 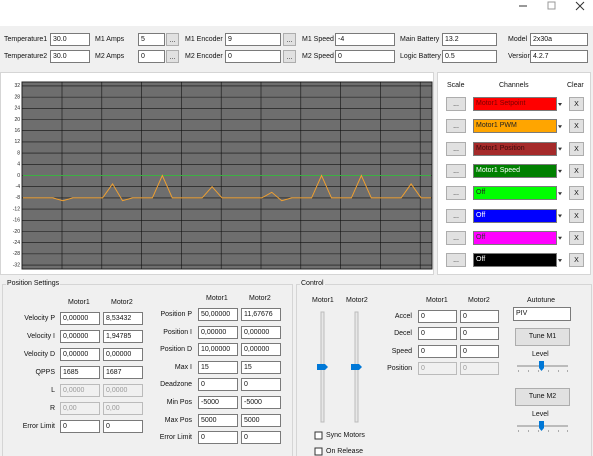 What do you see at coordinates (542, 397) in the screenshot?
I see `tune-button: Tune M2` at bounding box center [542, 397].